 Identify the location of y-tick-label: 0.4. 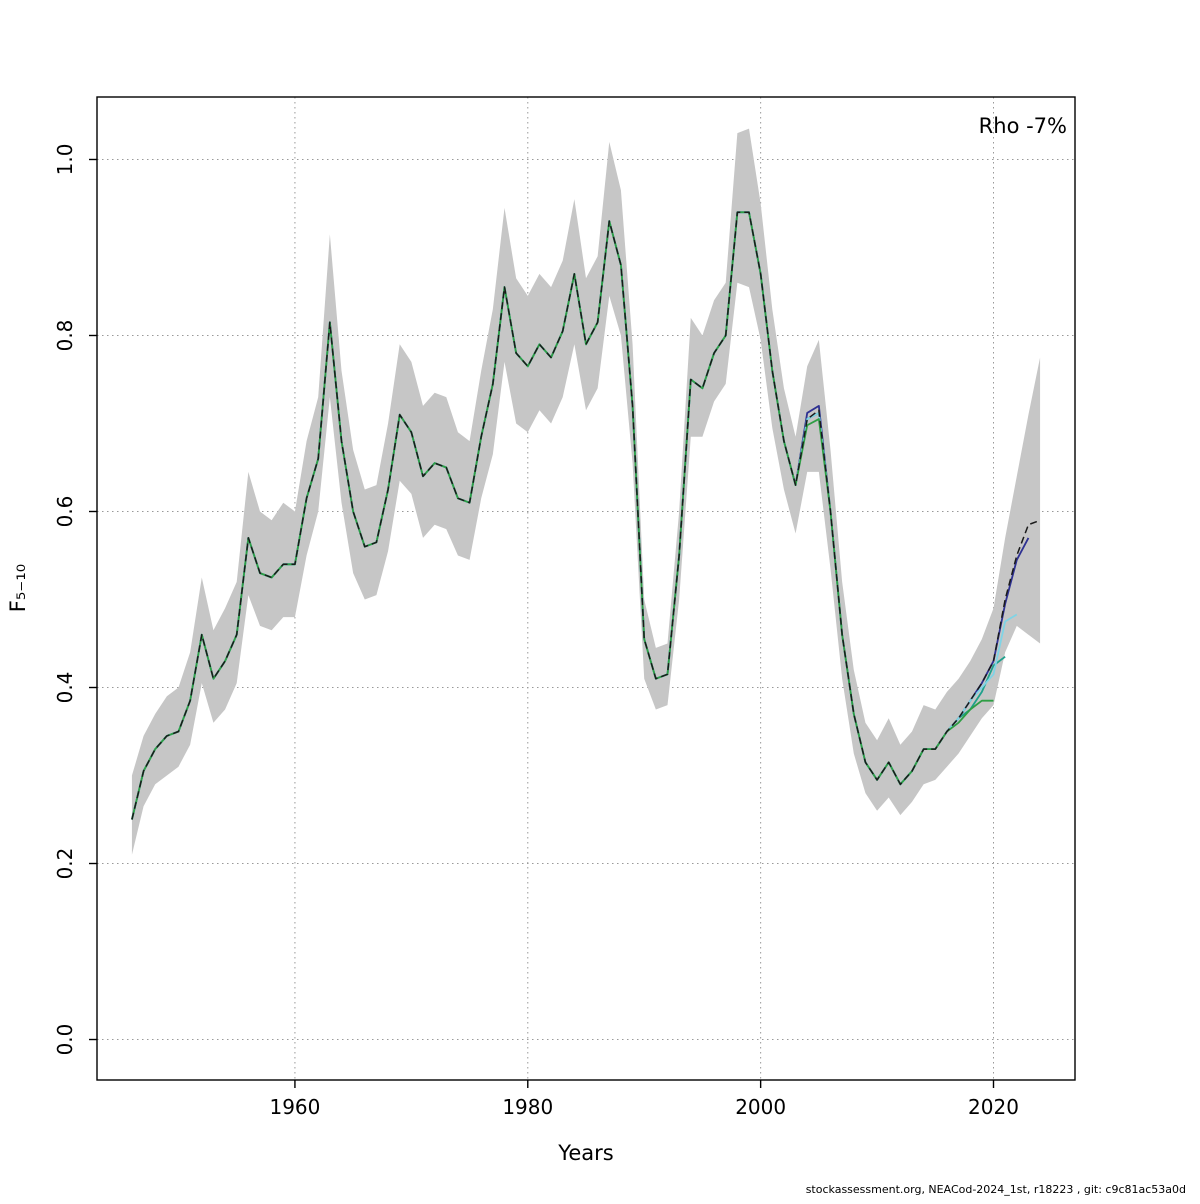
(65, 688).